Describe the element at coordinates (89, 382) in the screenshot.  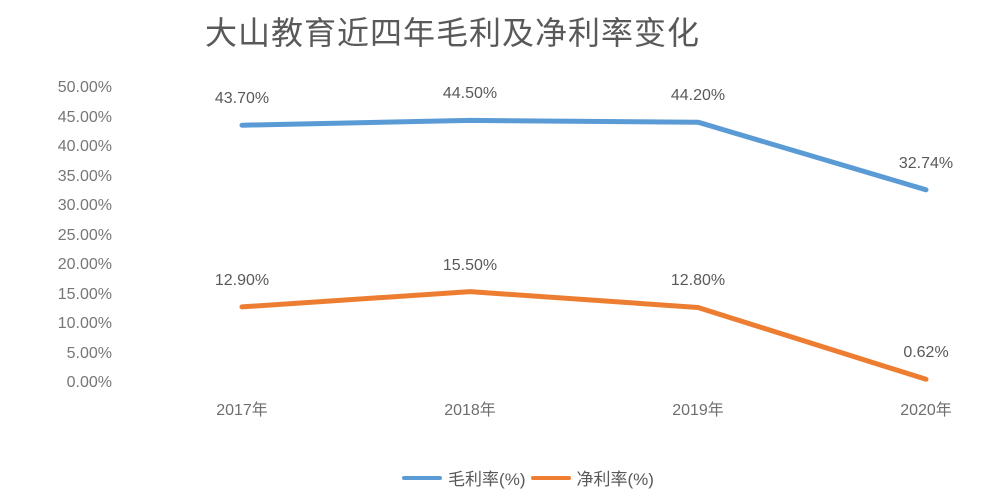
I see `y-tick-label: 0.00%` at that location.